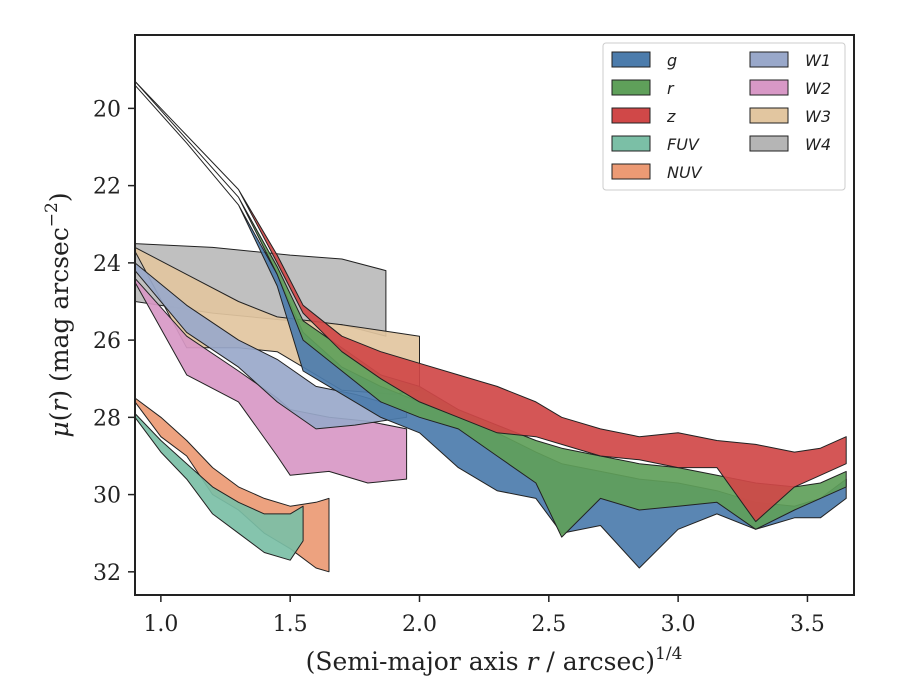 Image resolution: width=900 pixels, height=700 pixels. I want to click on x-axis-label: (Semi-major axis r / arcsec)1/4, so click(494, 660).